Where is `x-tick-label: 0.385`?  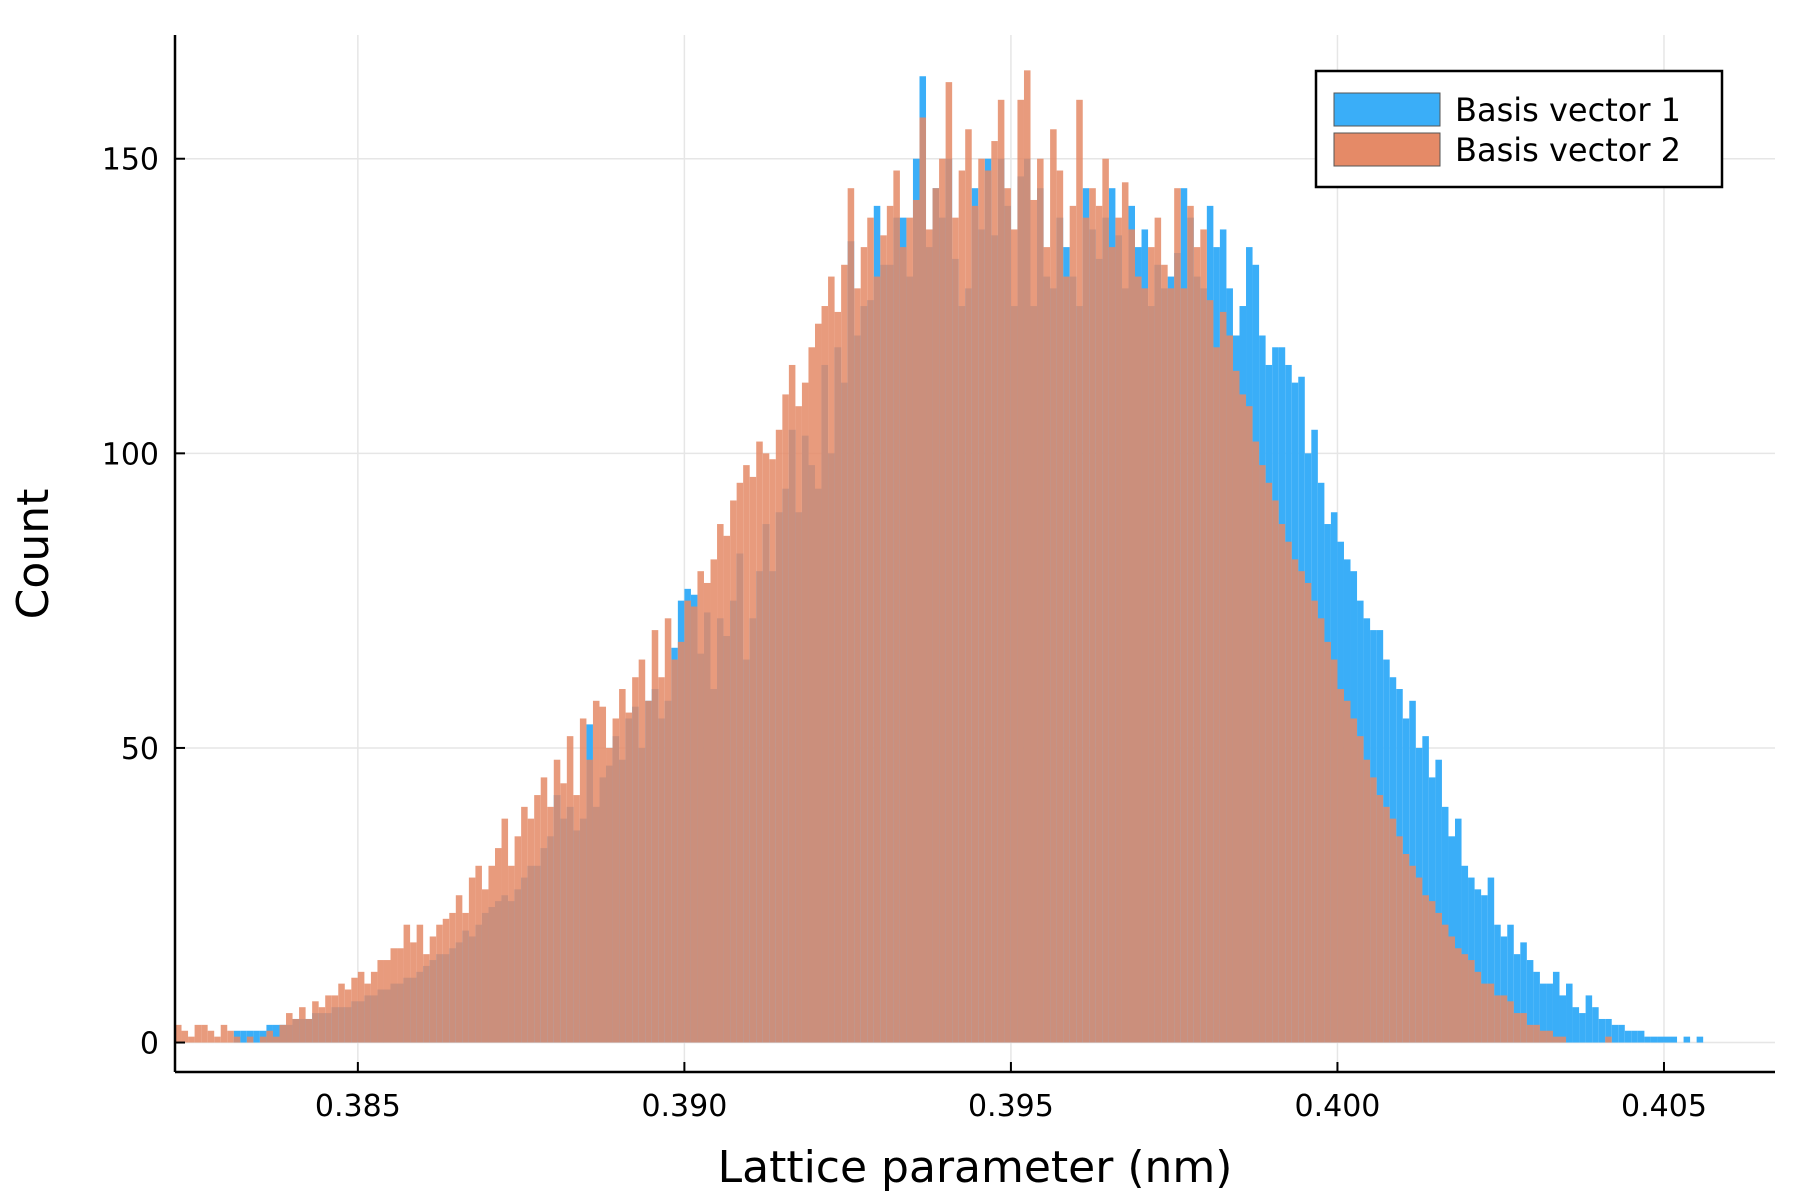
x-tick-label: 0.385 is located at coordinates (358, 1106).